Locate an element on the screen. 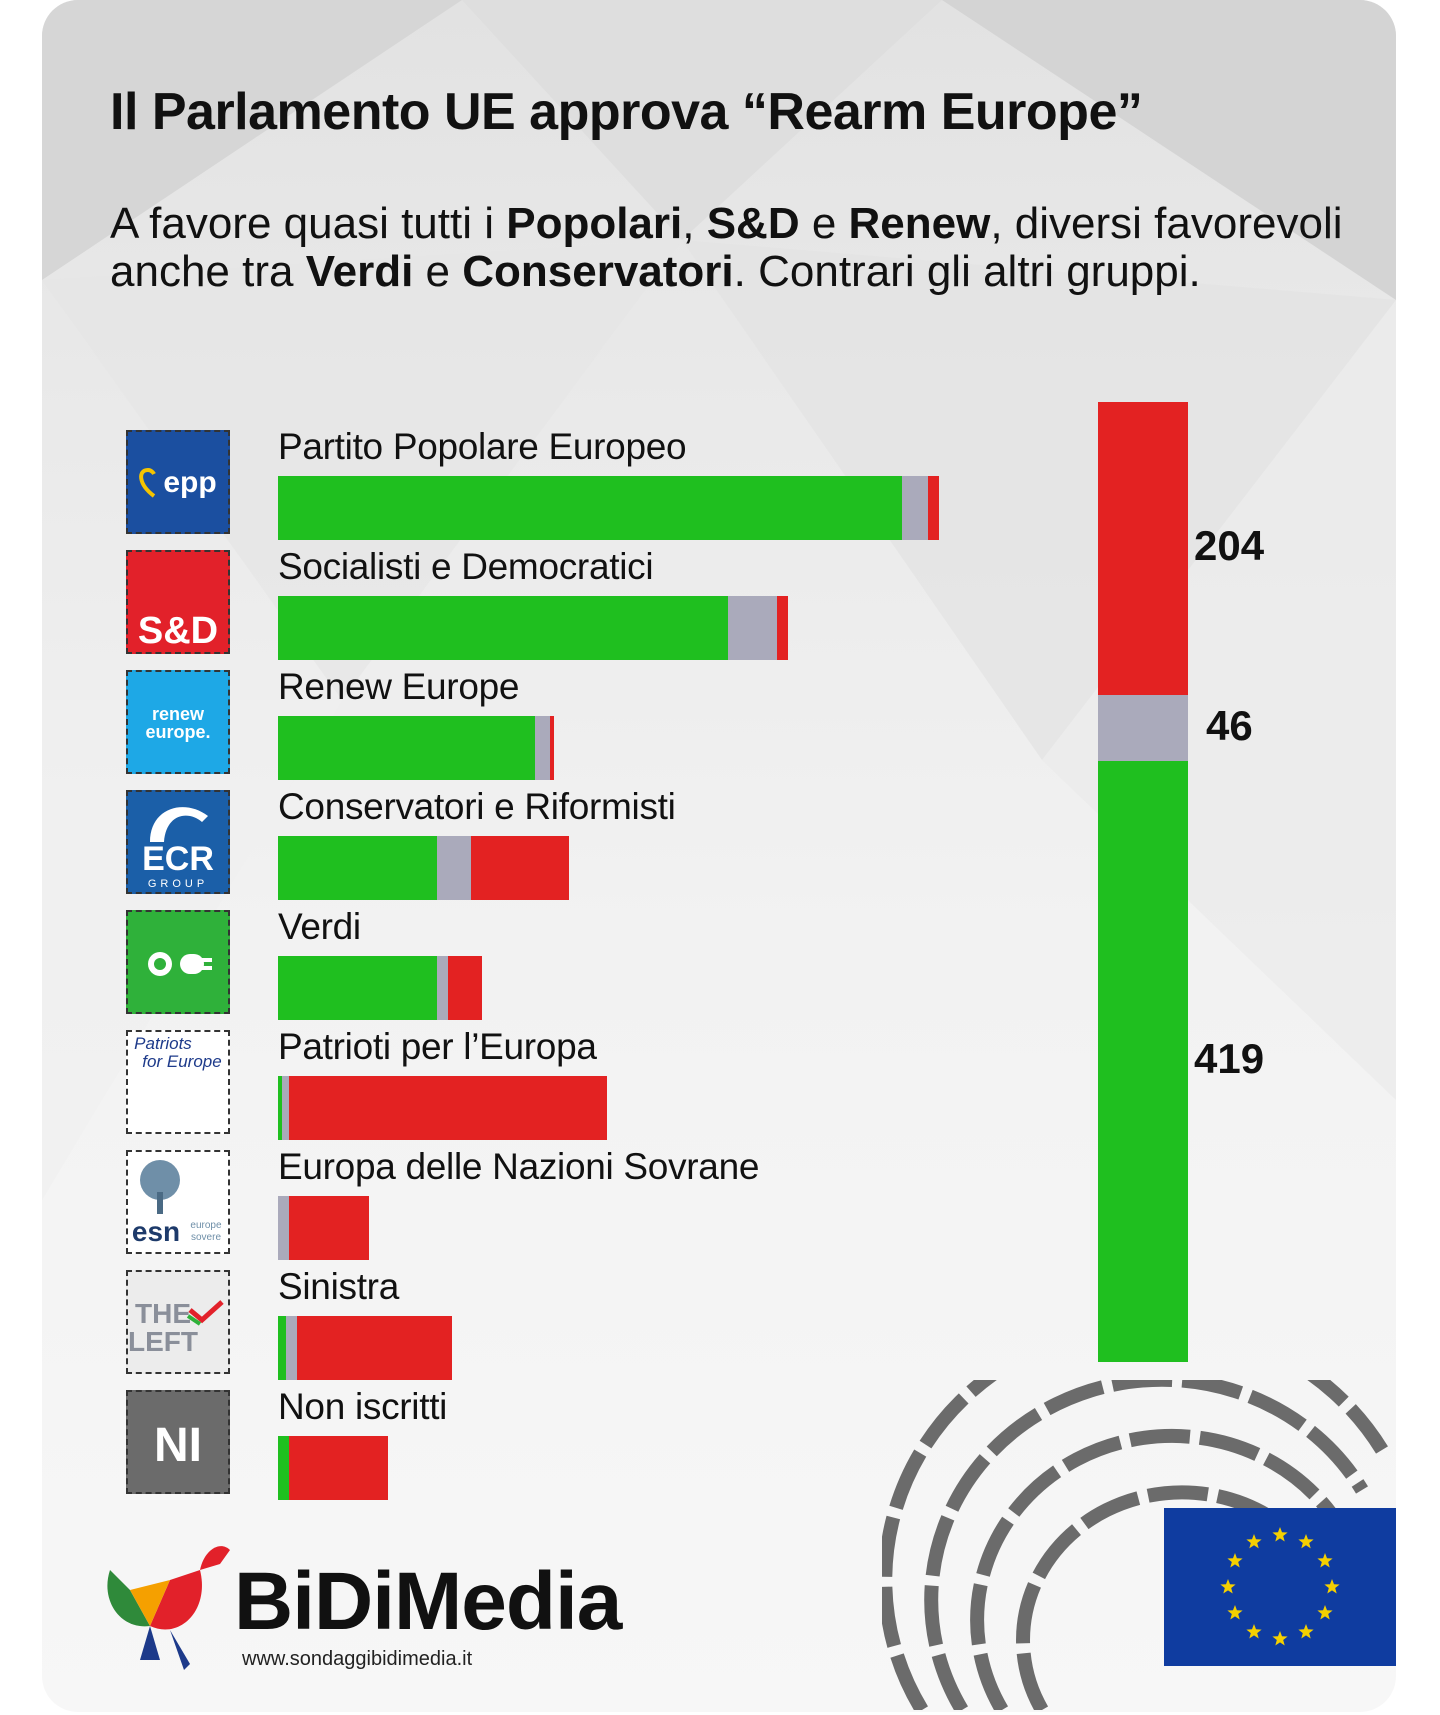 Image resolution: width=1440 pixels, height=1715 pixels. brand-url: www.sondaggibidimedia.it is located at coordinates (357, 1659).